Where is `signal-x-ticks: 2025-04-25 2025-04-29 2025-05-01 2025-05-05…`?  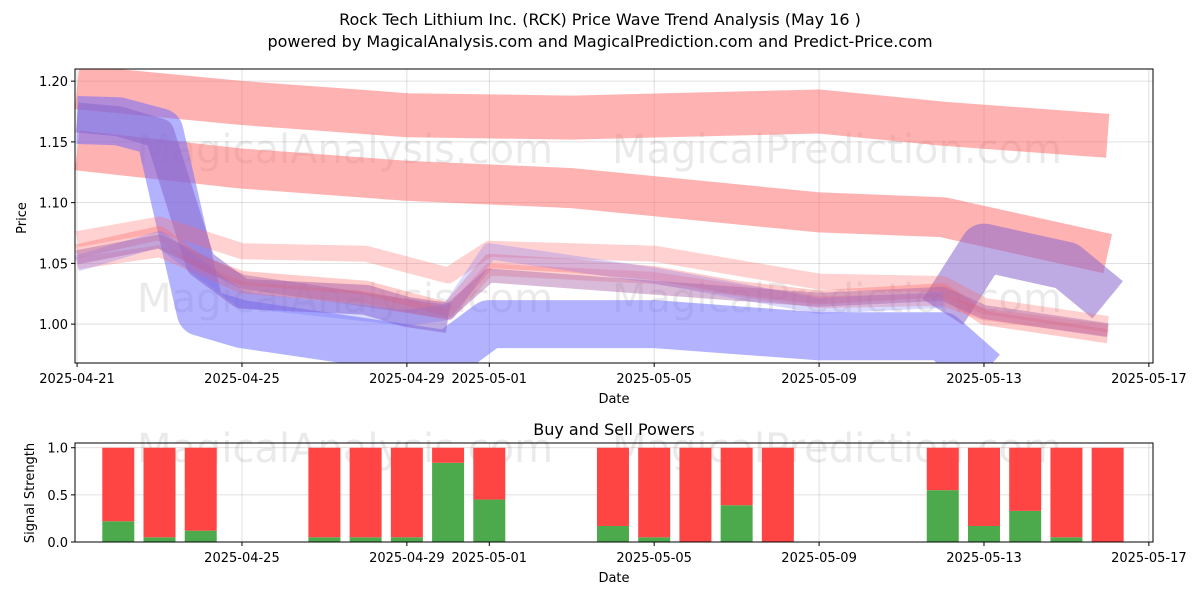 signal-x-ticks: 2025-04-25 2025-04-29 2025-05-01 2025-05-05… is located at coordinates (695, 554).